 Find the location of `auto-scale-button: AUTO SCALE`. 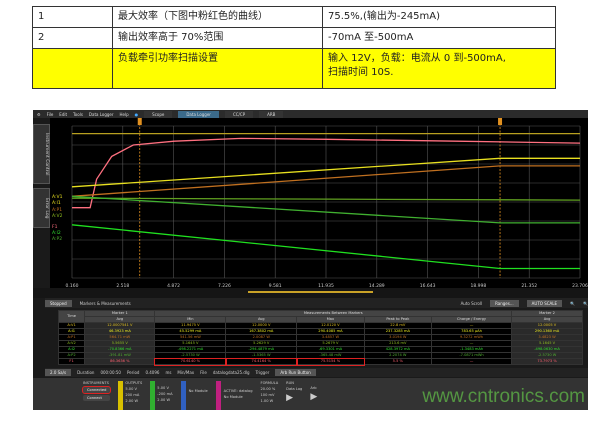

auto-scale-button: AUTO SCALE is located at coordinates (544, 303).